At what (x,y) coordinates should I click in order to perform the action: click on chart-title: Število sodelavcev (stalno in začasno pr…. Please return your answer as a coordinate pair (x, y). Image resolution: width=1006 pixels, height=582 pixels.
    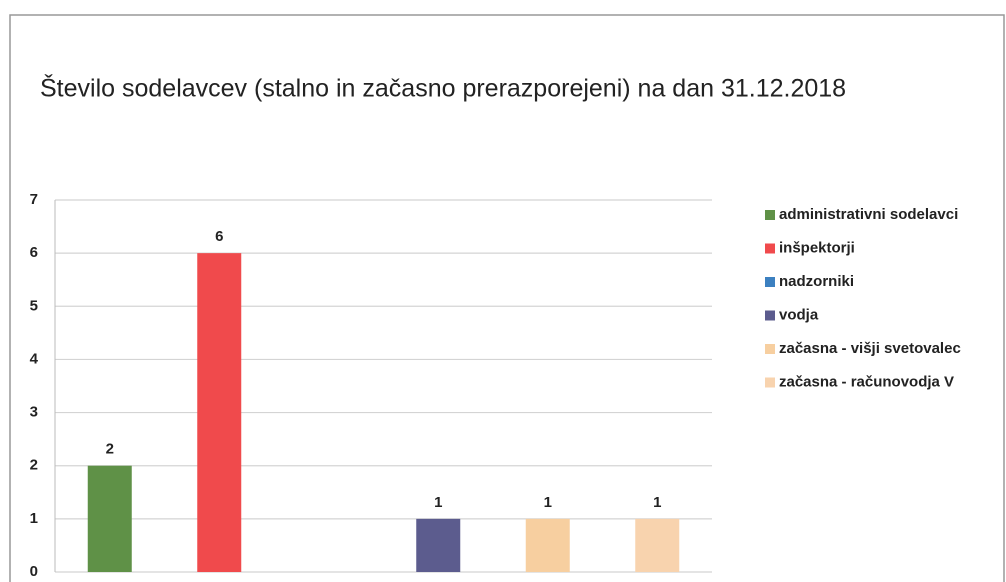
    Looking at the image, I should click on (443, 88).